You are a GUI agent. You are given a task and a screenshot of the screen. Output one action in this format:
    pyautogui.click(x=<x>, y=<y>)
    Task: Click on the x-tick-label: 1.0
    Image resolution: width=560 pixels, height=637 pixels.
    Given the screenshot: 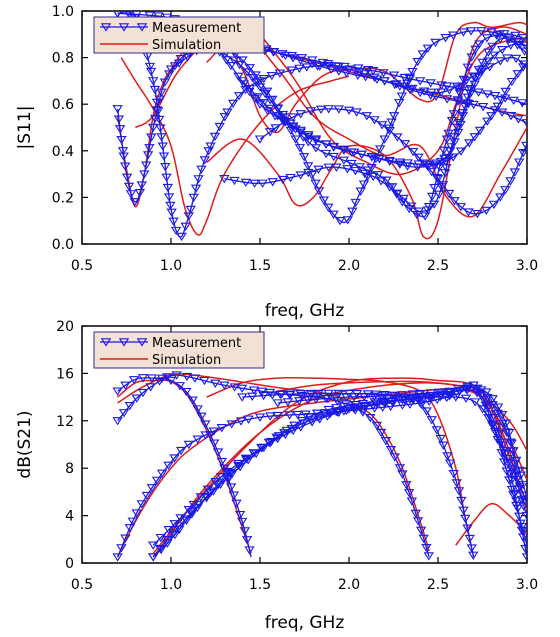 What is the action you would take?
    pyautogui.click(x=171, y=585)
    